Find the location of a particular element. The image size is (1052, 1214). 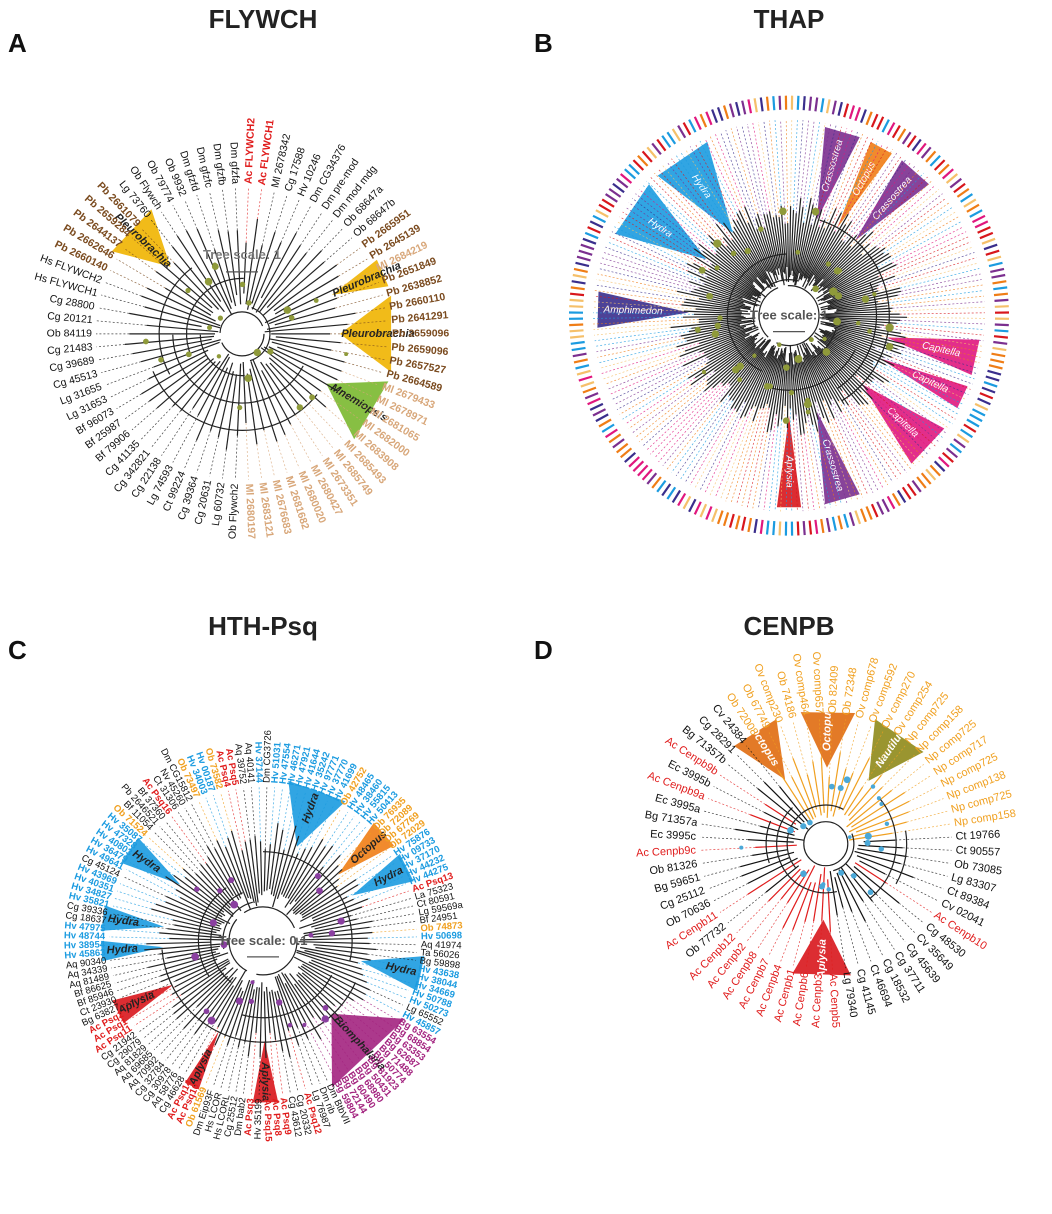

leaf-label: Ct 19766 is located at coordinates (977, 835).